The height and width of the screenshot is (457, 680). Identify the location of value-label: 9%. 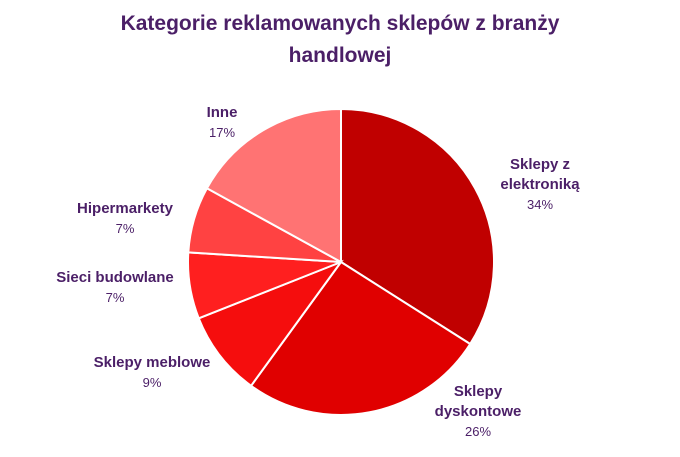
(152, 382).